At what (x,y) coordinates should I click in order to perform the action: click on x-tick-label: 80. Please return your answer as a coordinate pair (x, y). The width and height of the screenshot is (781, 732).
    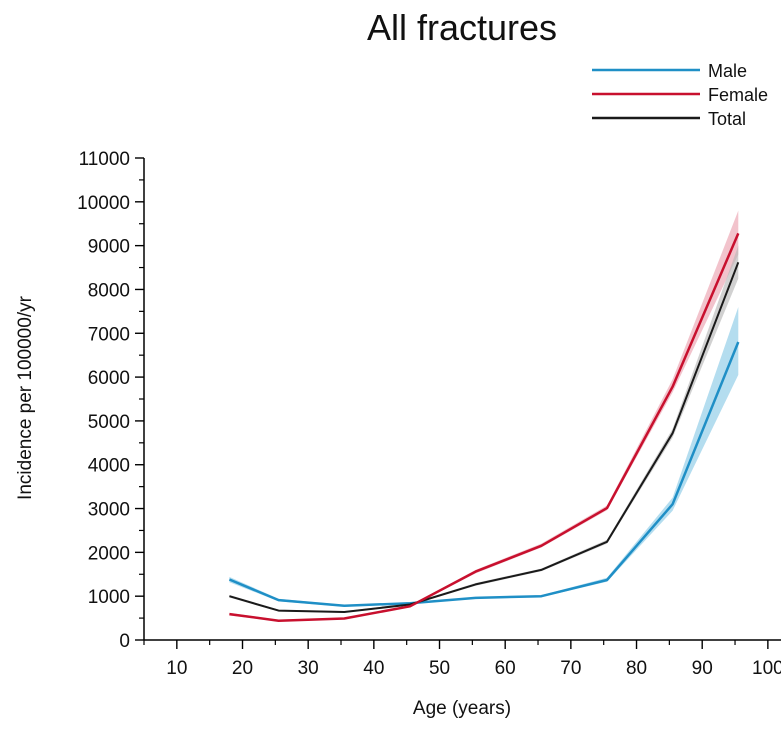
    Looking at the image, I should click on (636, 668).